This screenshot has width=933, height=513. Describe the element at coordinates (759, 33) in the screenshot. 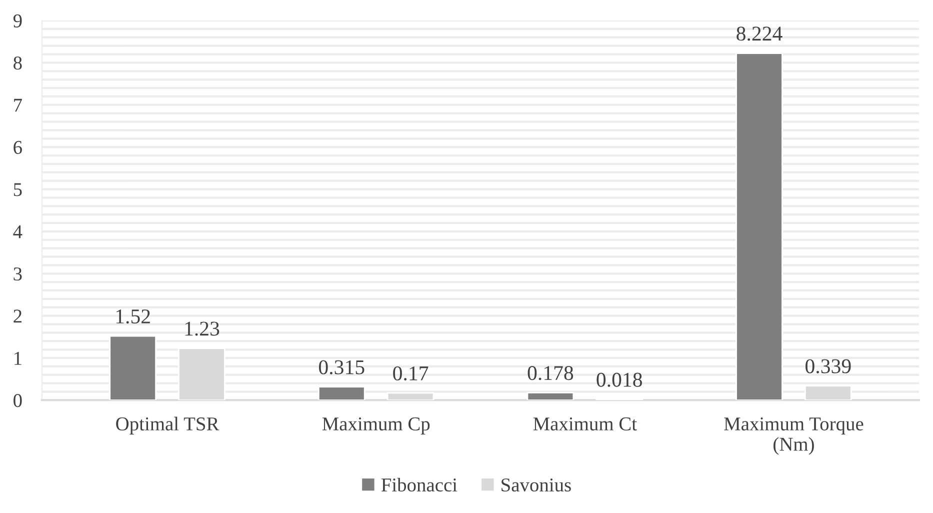

I see `data-label: 8.224` at that location.